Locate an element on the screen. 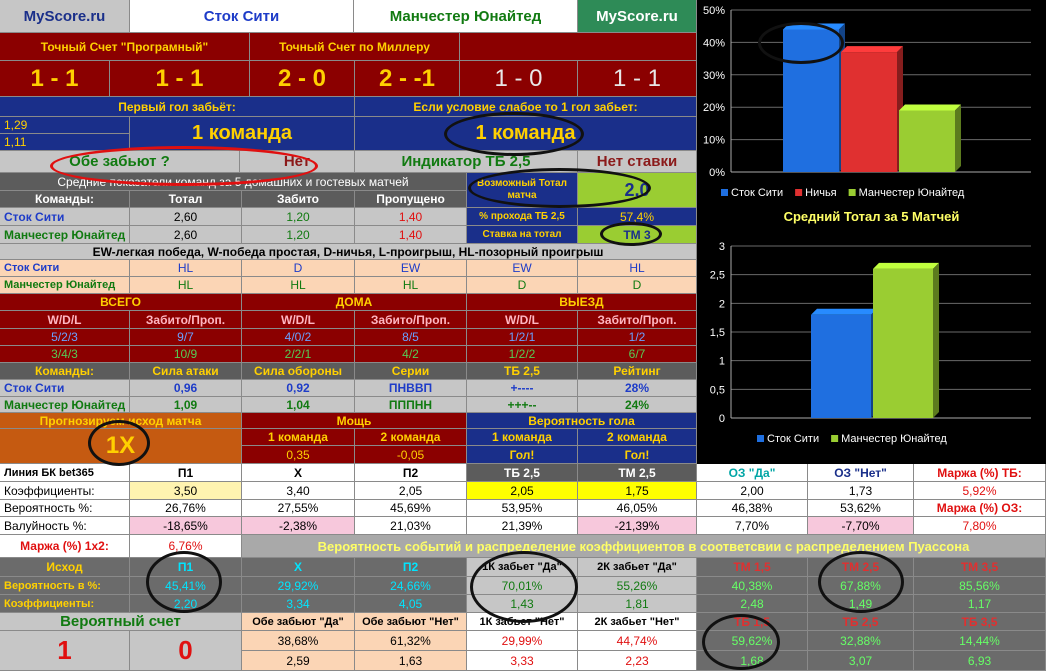 The height and width of the screenshot is (671, 1046). prob-label: Вероятность %: is located at coordinates (65, 508).